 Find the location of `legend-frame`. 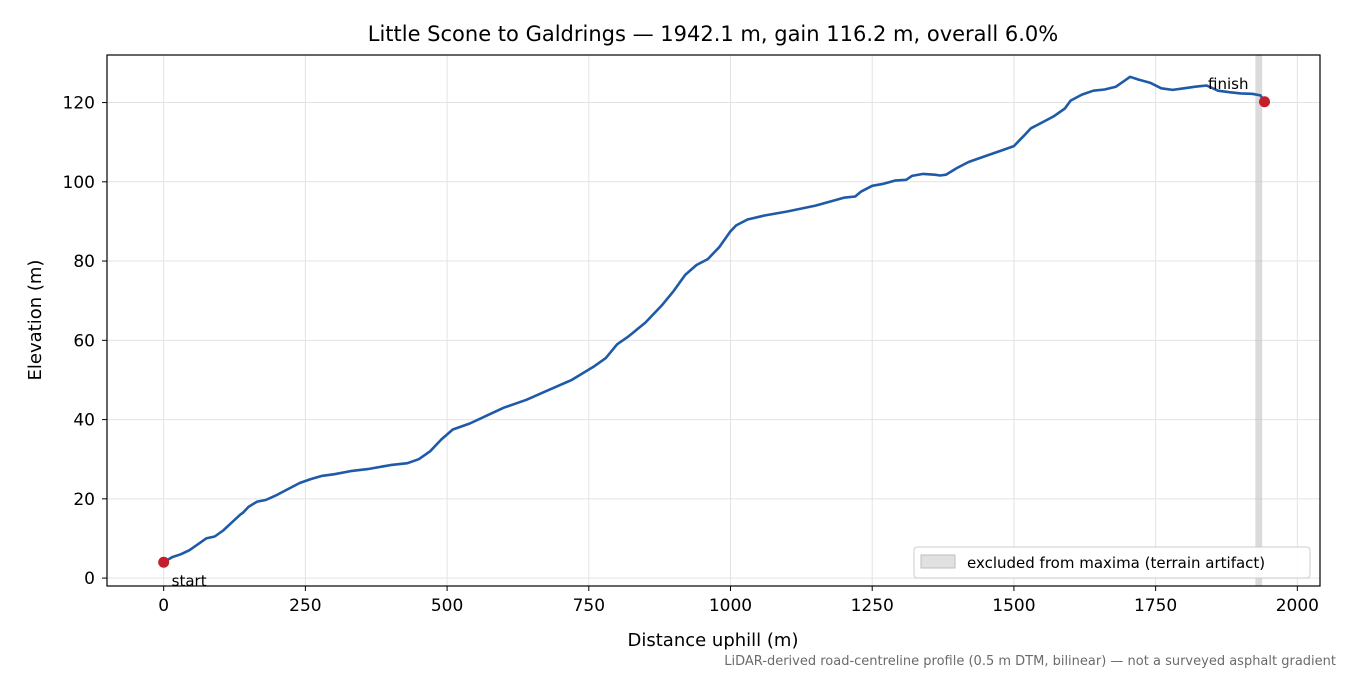

legend-frame is located at coordinates (1112, 562).